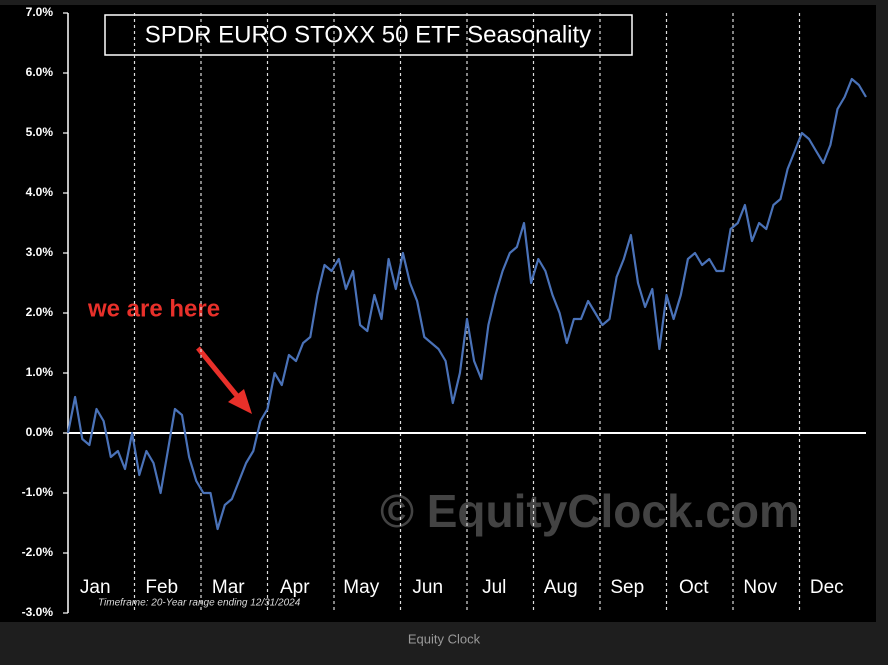  Describe the element at coordinates (694, 587) in the screenshot. I see `x-tick-label: Oct` at that location.